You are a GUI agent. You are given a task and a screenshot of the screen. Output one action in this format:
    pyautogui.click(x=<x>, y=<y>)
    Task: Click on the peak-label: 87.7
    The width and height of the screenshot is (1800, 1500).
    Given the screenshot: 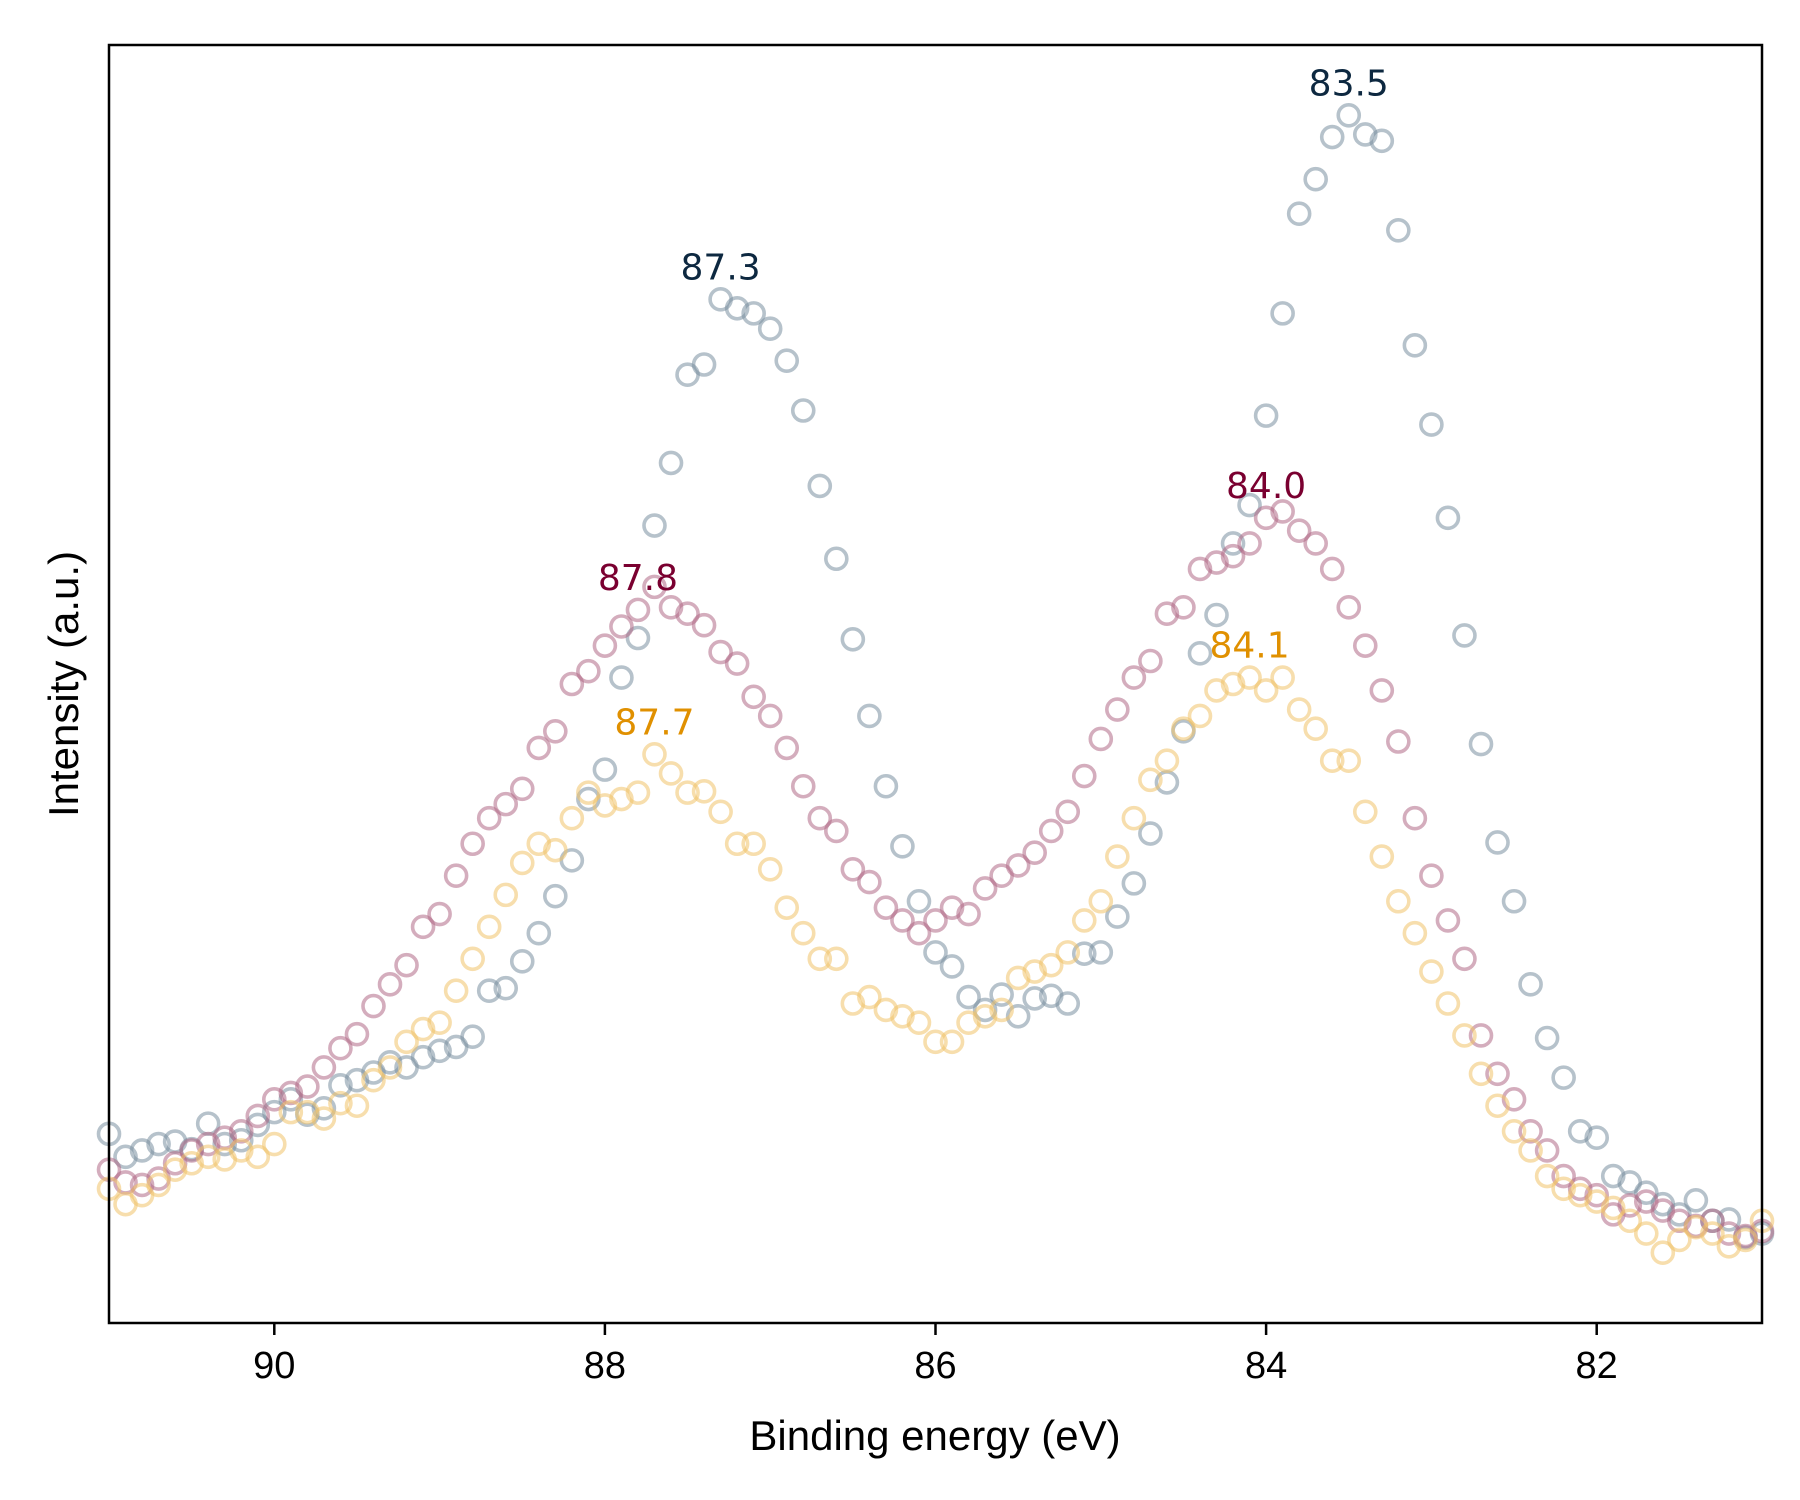 What is the action you would take?
    pyautogui.click(x=654, y=722)
    